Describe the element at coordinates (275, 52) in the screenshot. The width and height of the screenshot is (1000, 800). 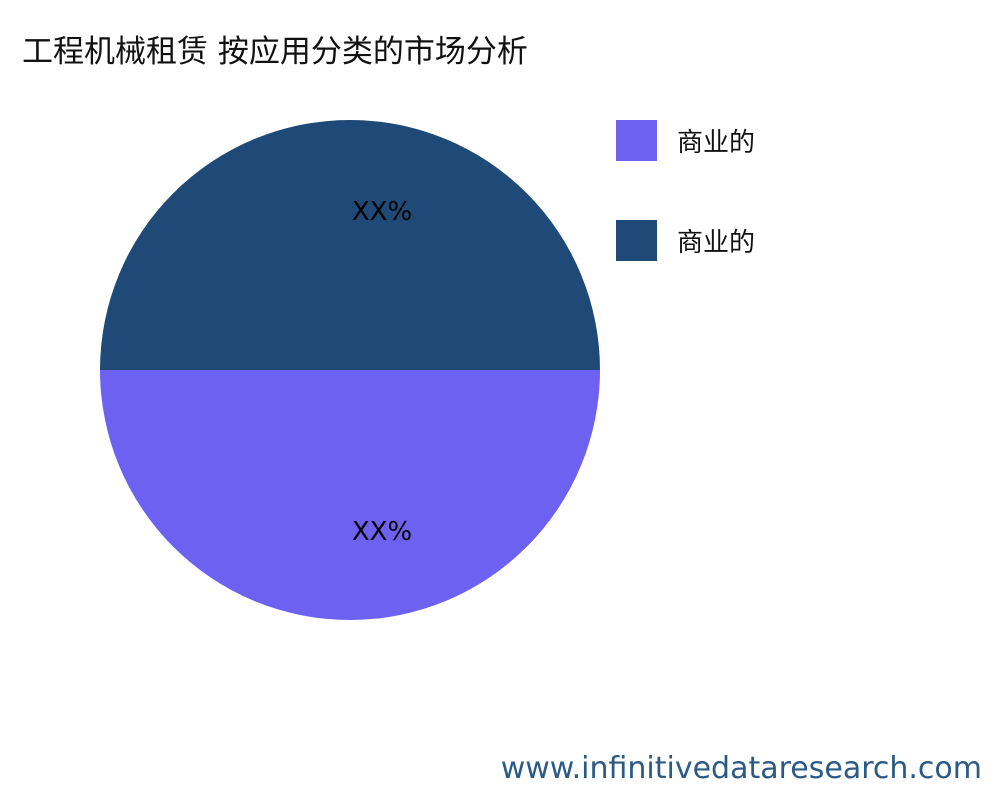
I see `chart-title: 工程机械租赁 按应用分类的市场分析` at that location.